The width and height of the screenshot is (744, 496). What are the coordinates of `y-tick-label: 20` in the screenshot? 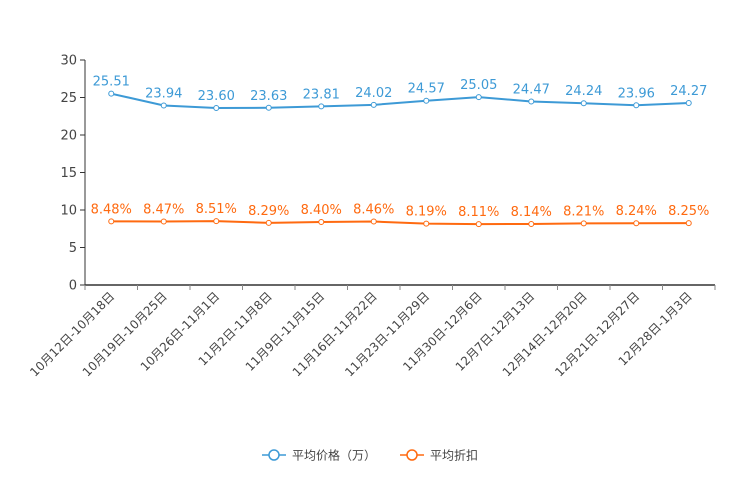 It's located at (68, 136).